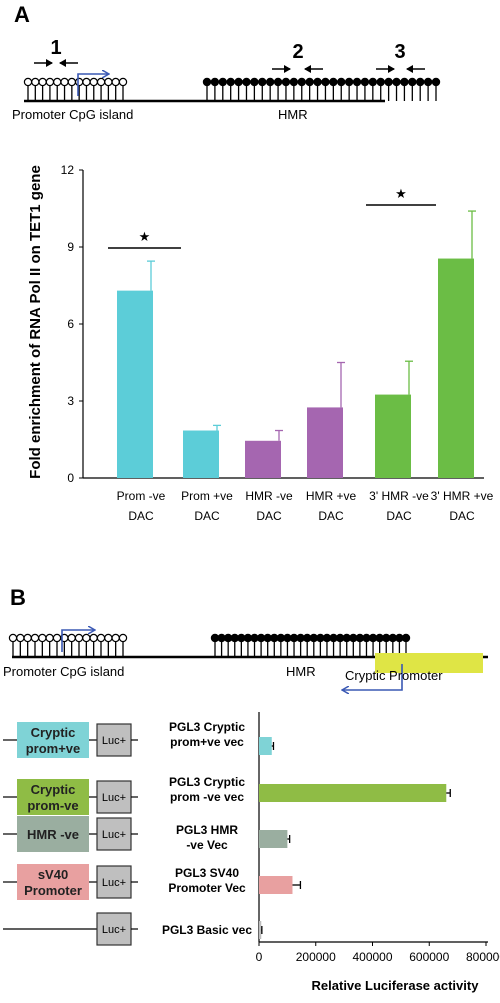 The image size is (500, 1003). What do you see at coordinates (399, 496) in the screenshot?
I see `x-tick-label: 3' HMR -ve` at bounding box center [399, 496].